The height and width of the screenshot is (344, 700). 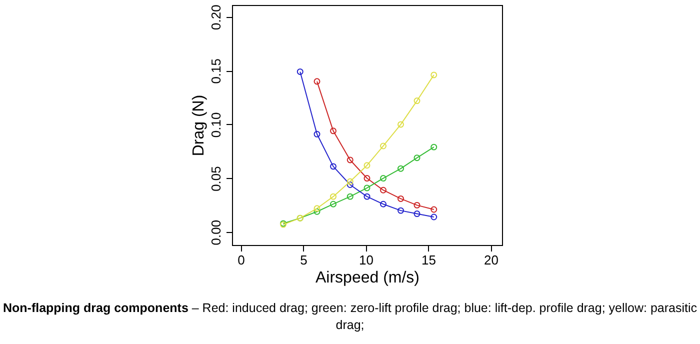 What do you see at coordinates (304, 260) in the screenshot?
I see `x-tick-label: 5` at bounding box center [304, 260].